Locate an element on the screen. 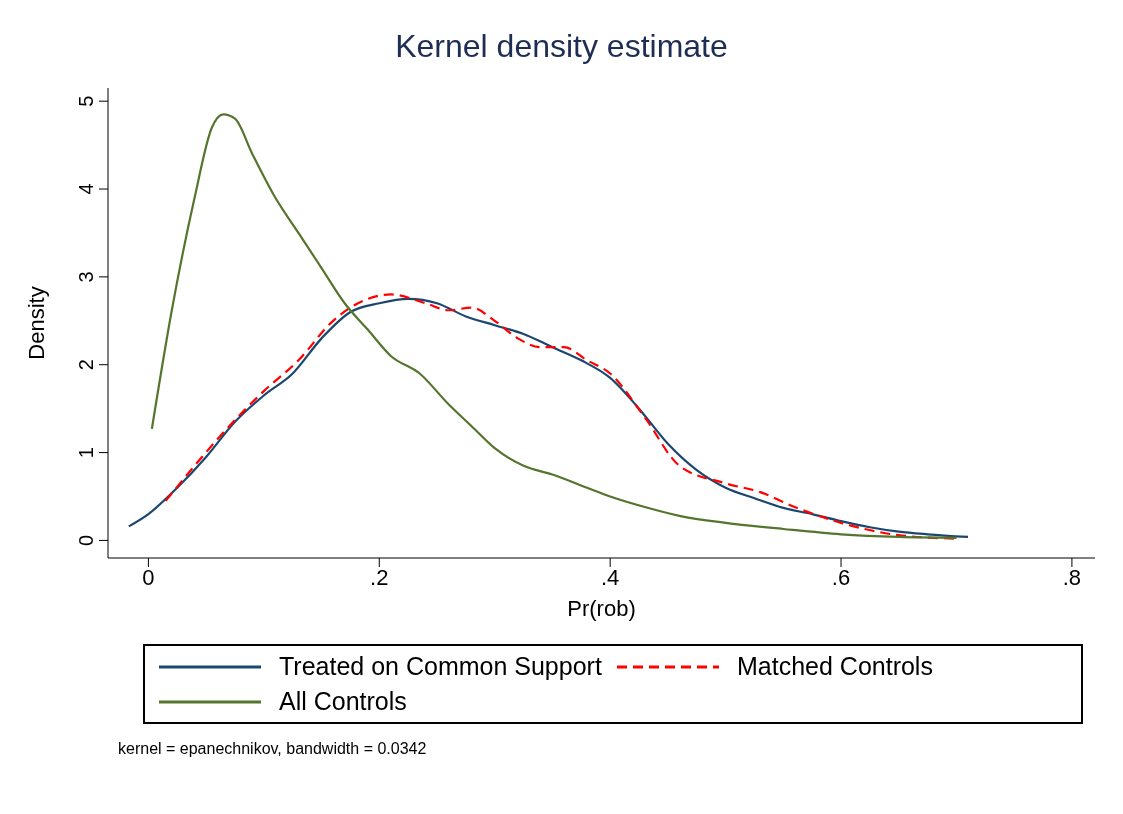 Image resolution: width=1123 pixels, height=814 pixels. x-tick-label: .2 is located at coordinates (379, 577).